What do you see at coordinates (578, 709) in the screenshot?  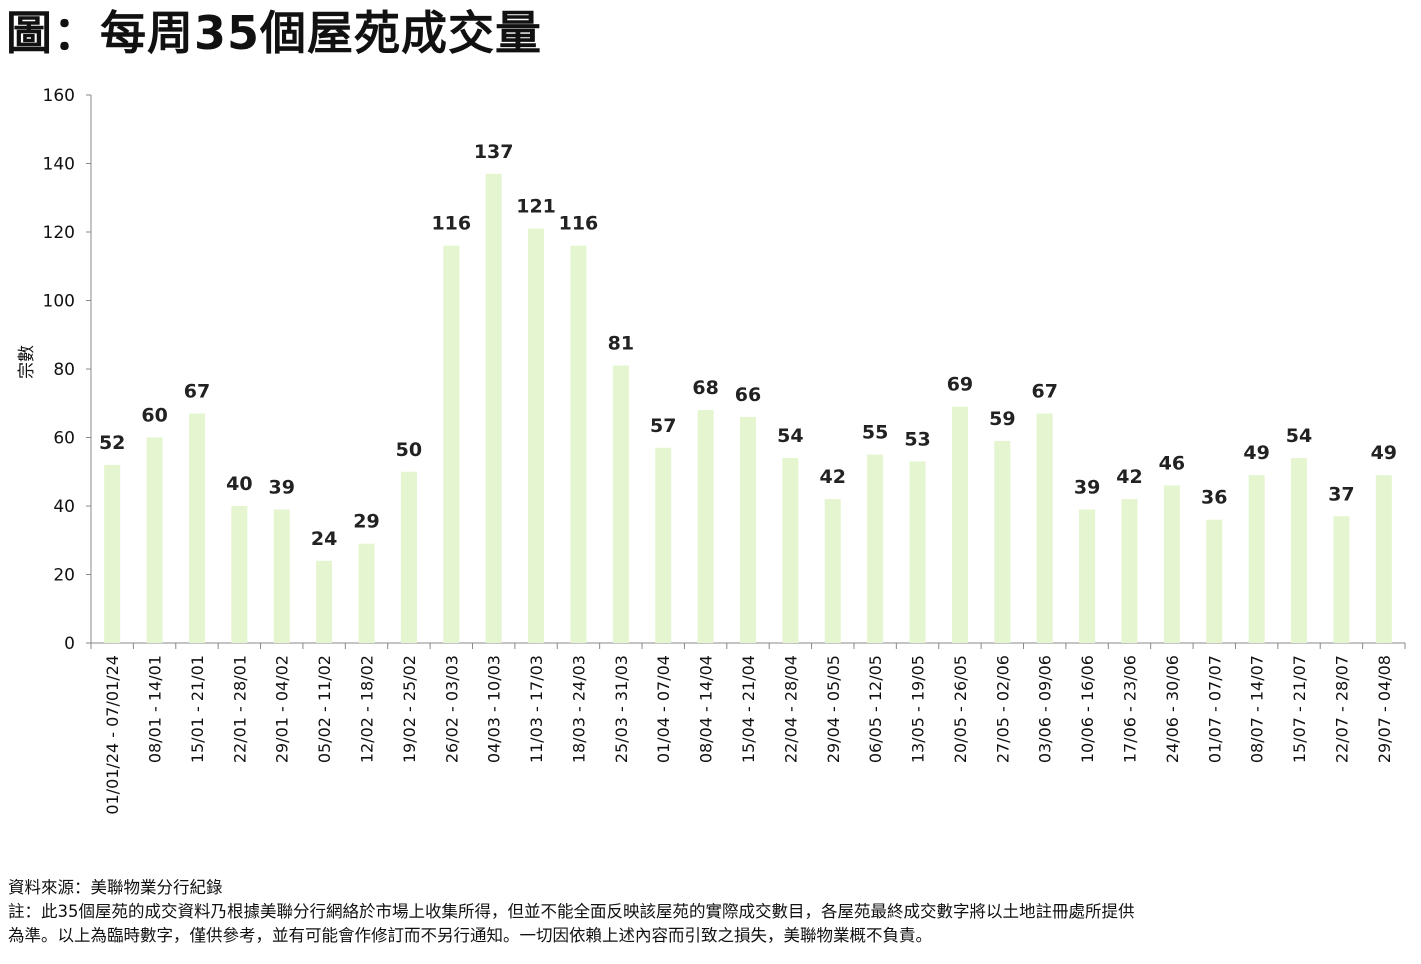 I see `x-tick-label: 18/03 - 24/03` at bounding box center [578, 709].